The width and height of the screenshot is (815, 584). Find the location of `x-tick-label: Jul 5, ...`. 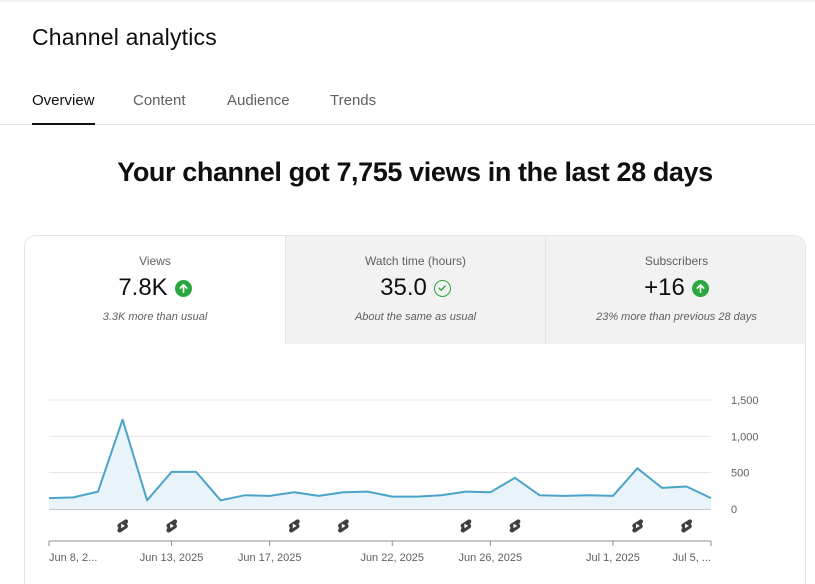

x-tick-label: Jul 5, ... is located at coordinates (691, 558).